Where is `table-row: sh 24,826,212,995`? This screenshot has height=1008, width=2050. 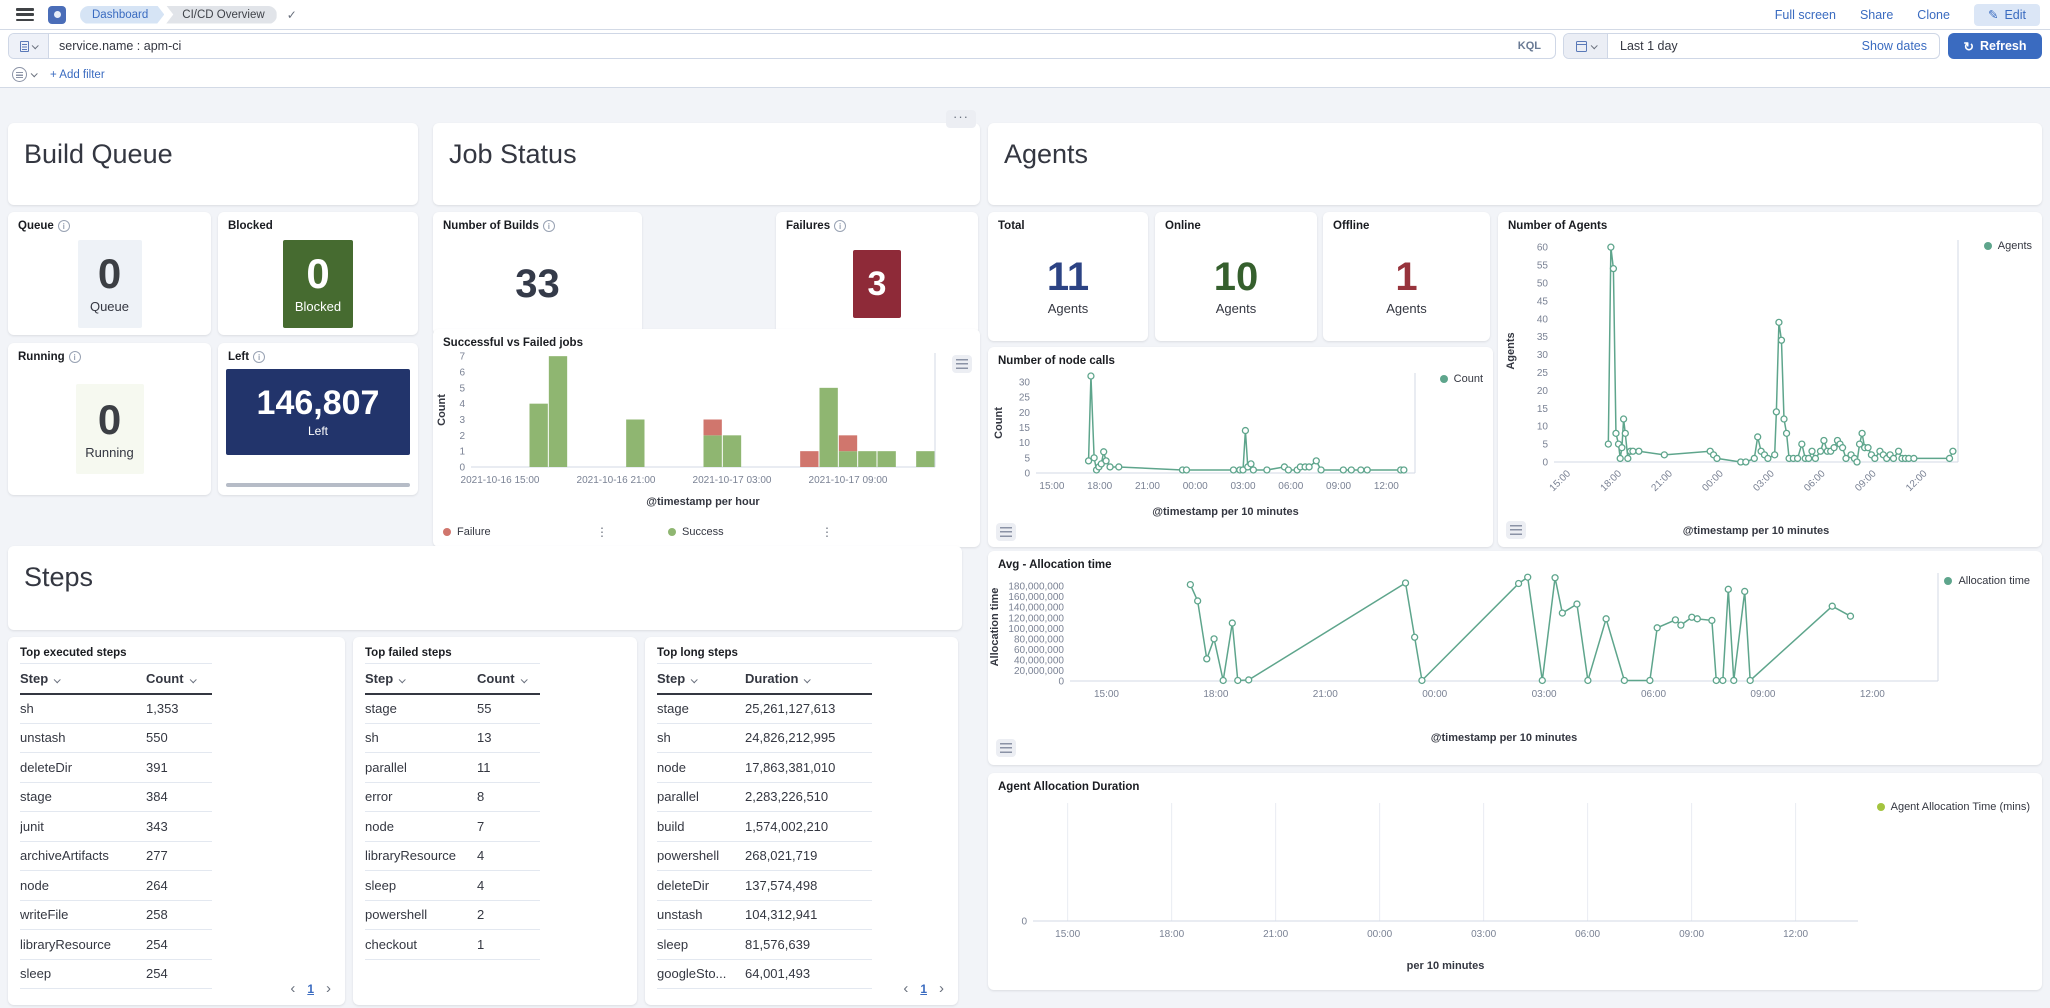 table-row: sh 24,826,212,995 is located at coordinates (764, 738).